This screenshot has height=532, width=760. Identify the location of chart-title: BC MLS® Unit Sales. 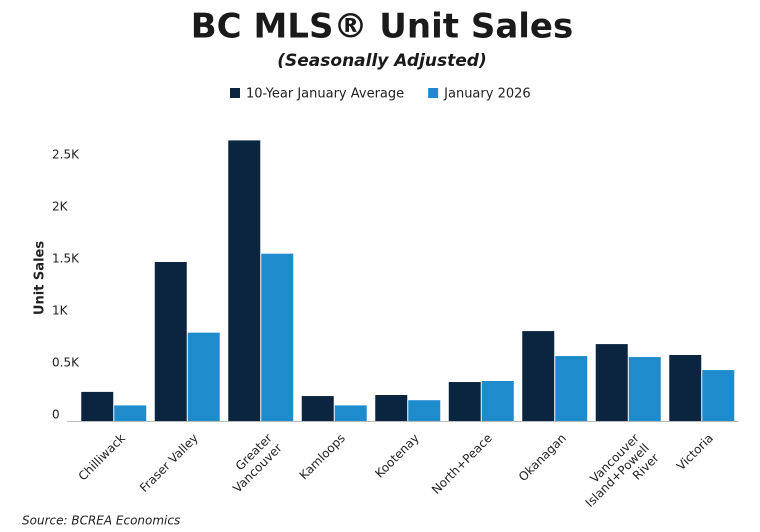
(382, 27).